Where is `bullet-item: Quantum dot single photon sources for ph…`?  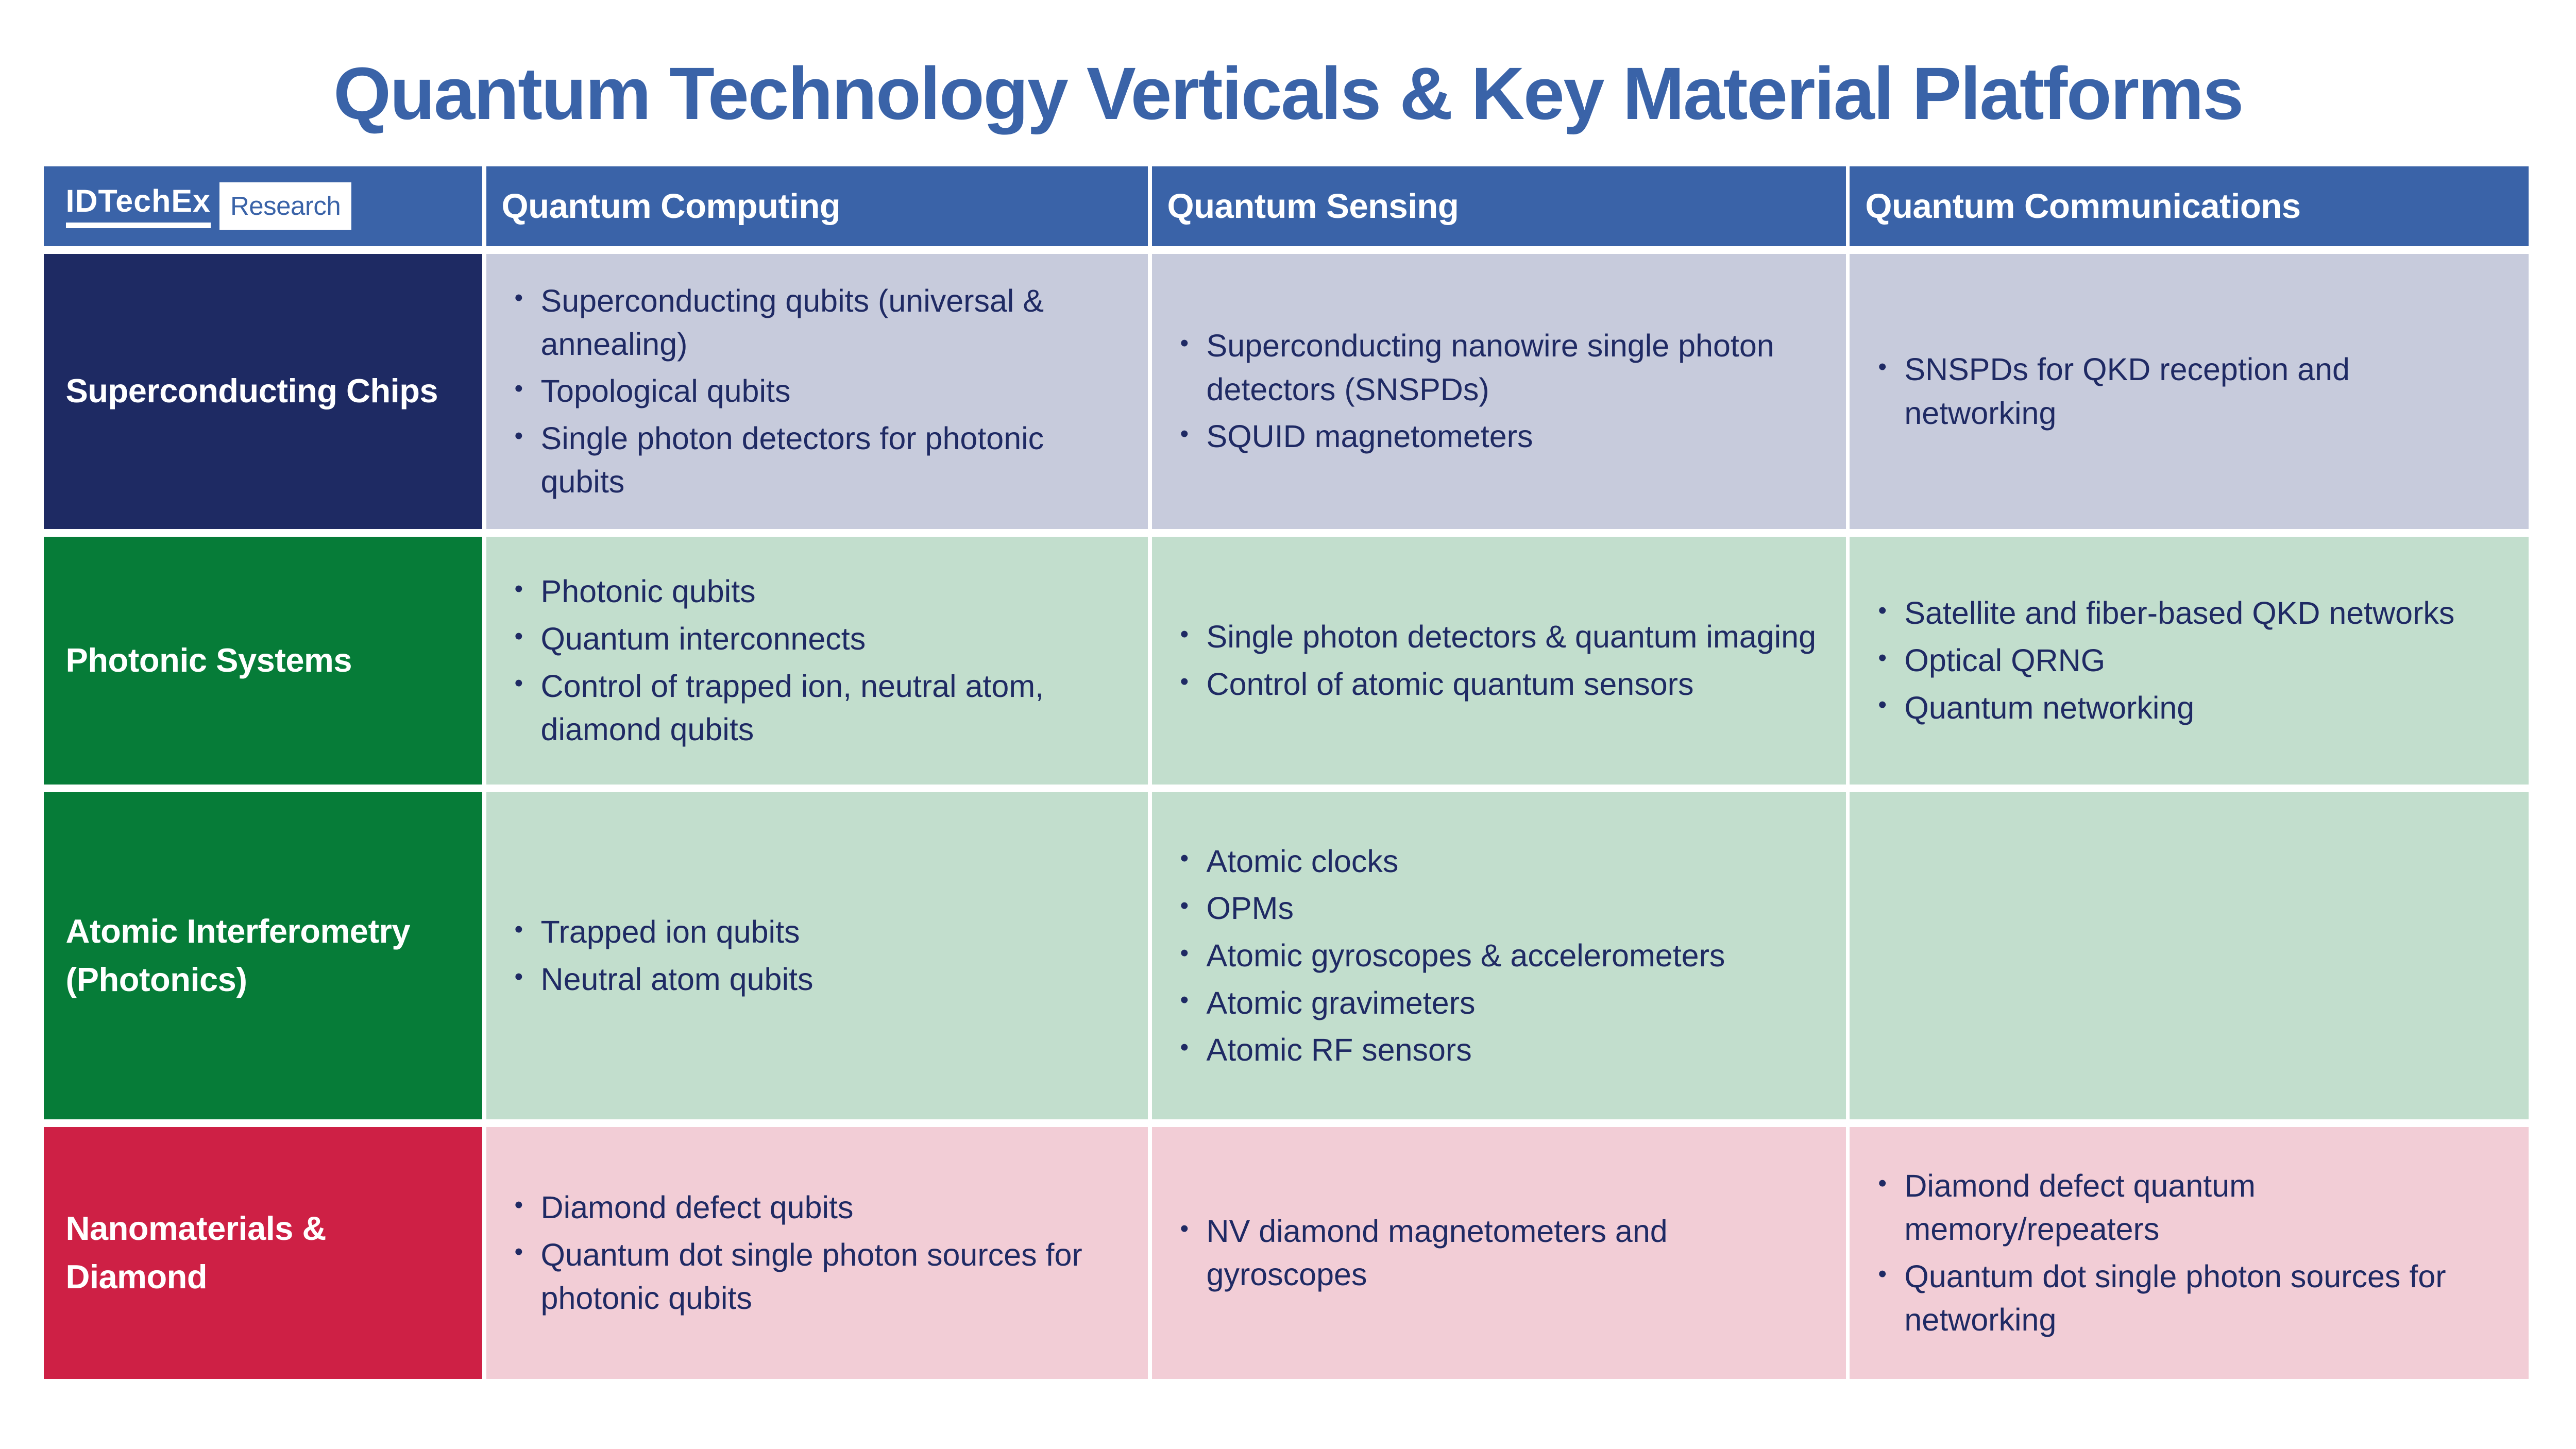 bullet-item: Quantum dot single photon sources for ph… is located at coordinates (813, 1277).